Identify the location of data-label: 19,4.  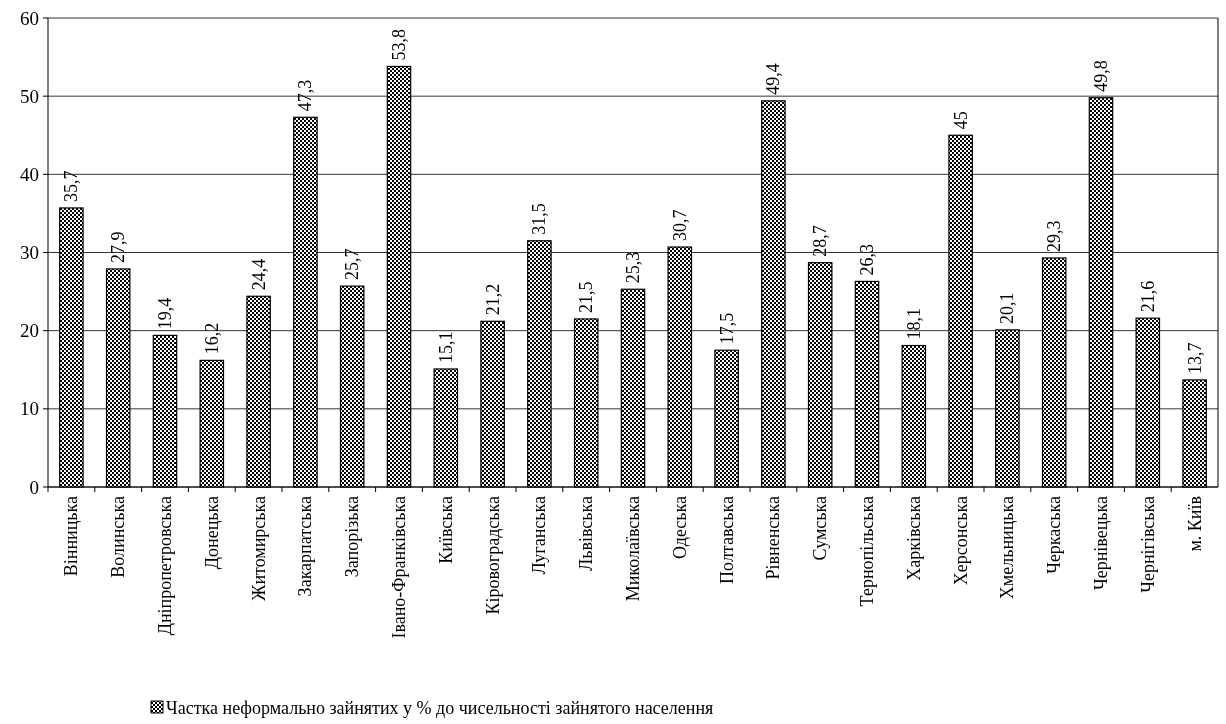
(165, 313).